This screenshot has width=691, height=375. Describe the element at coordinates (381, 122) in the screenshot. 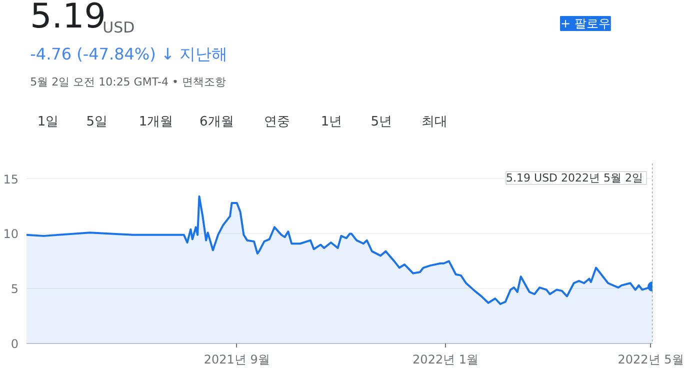

I see `text: 5년` at that location.